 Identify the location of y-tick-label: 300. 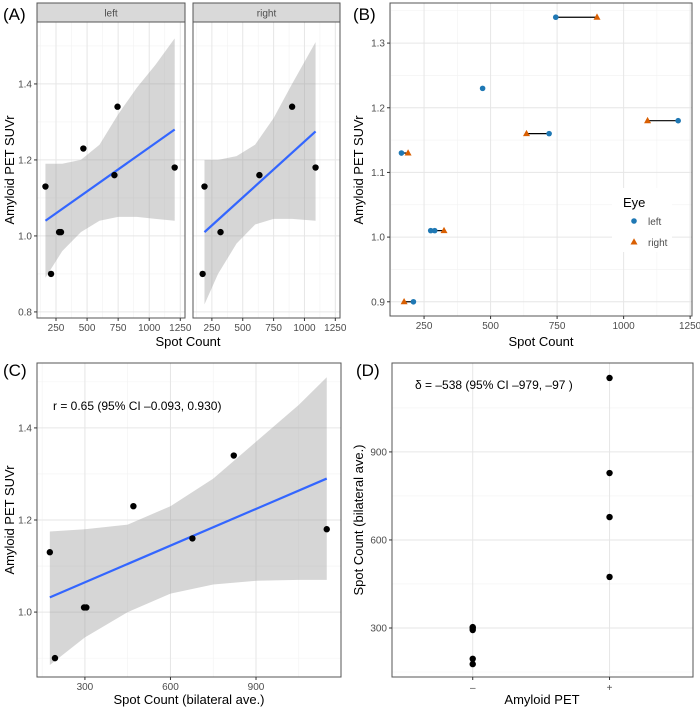
(378, 628).